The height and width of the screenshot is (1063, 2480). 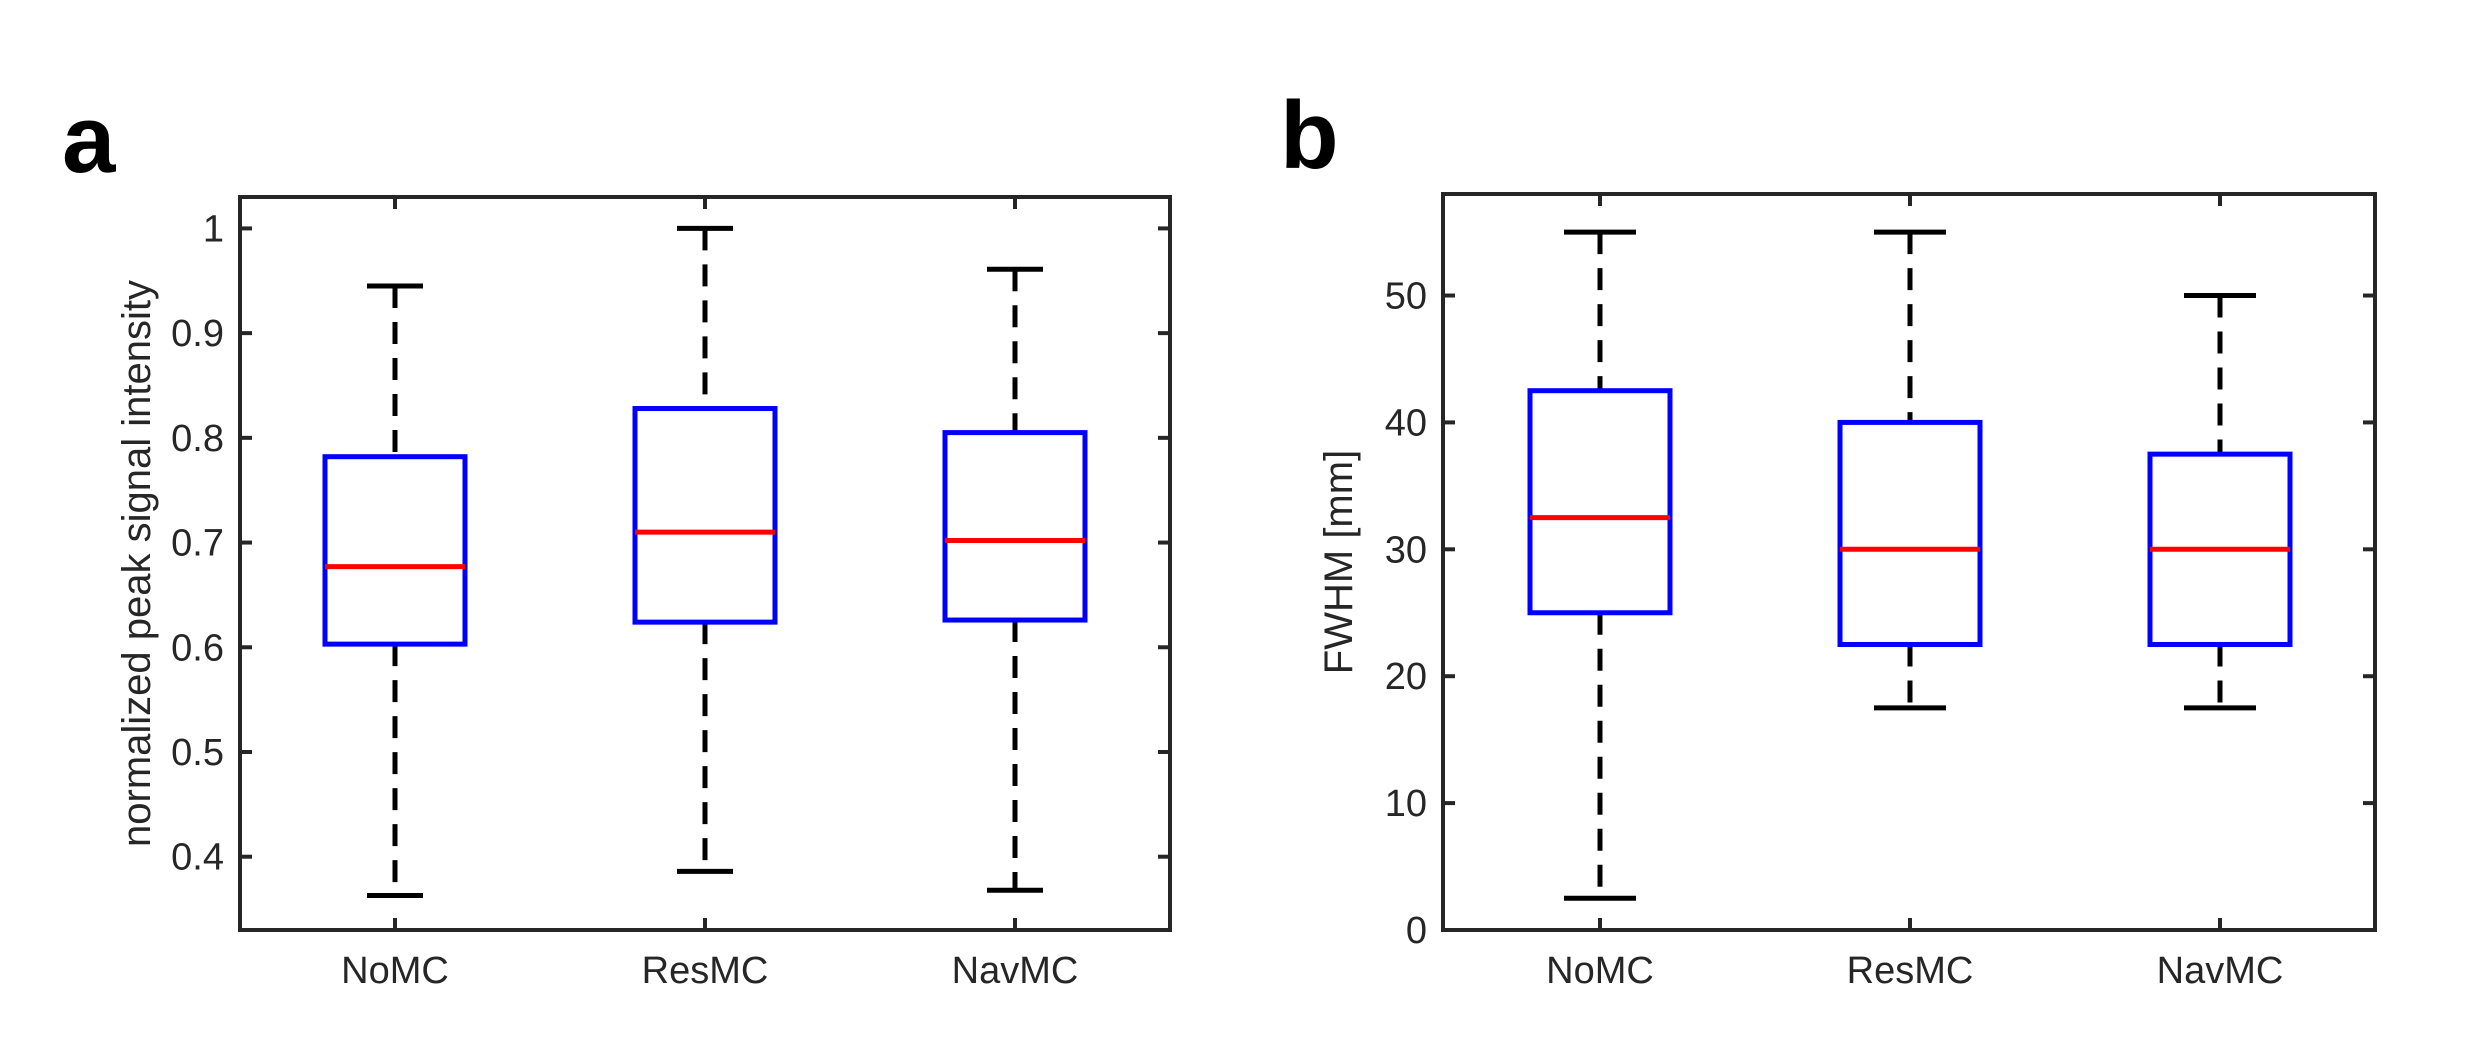 What do you see at coordinates (197, 753) in the screenshot?
I see `y-tick-label: 0.5` at bounding box center [197, 753].